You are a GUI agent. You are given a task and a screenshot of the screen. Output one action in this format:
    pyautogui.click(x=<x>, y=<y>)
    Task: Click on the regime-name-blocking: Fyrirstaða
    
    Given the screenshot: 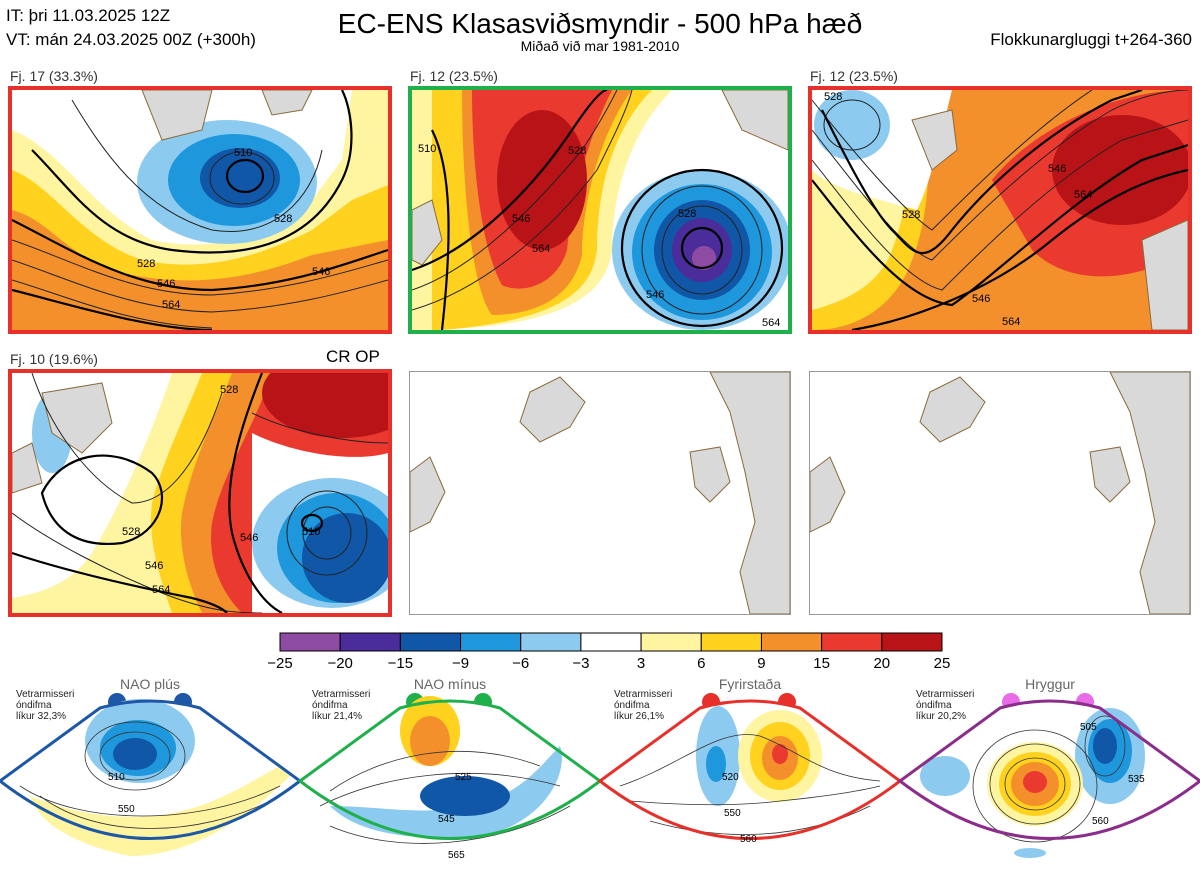 What is the action you would take?
    pyautogui.click(x=750, y=684)
    